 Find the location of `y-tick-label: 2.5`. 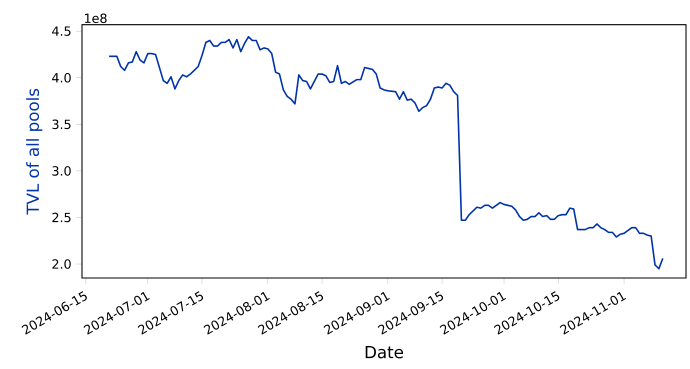

y-tick-label: 2.5 is located at coordinates (61, 217).